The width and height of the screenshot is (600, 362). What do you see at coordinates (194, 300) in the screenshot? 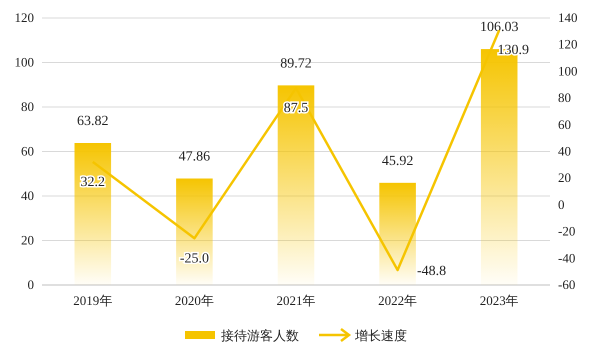
I see `x-tick-label: 2020年` at bounding box center [194, 300].